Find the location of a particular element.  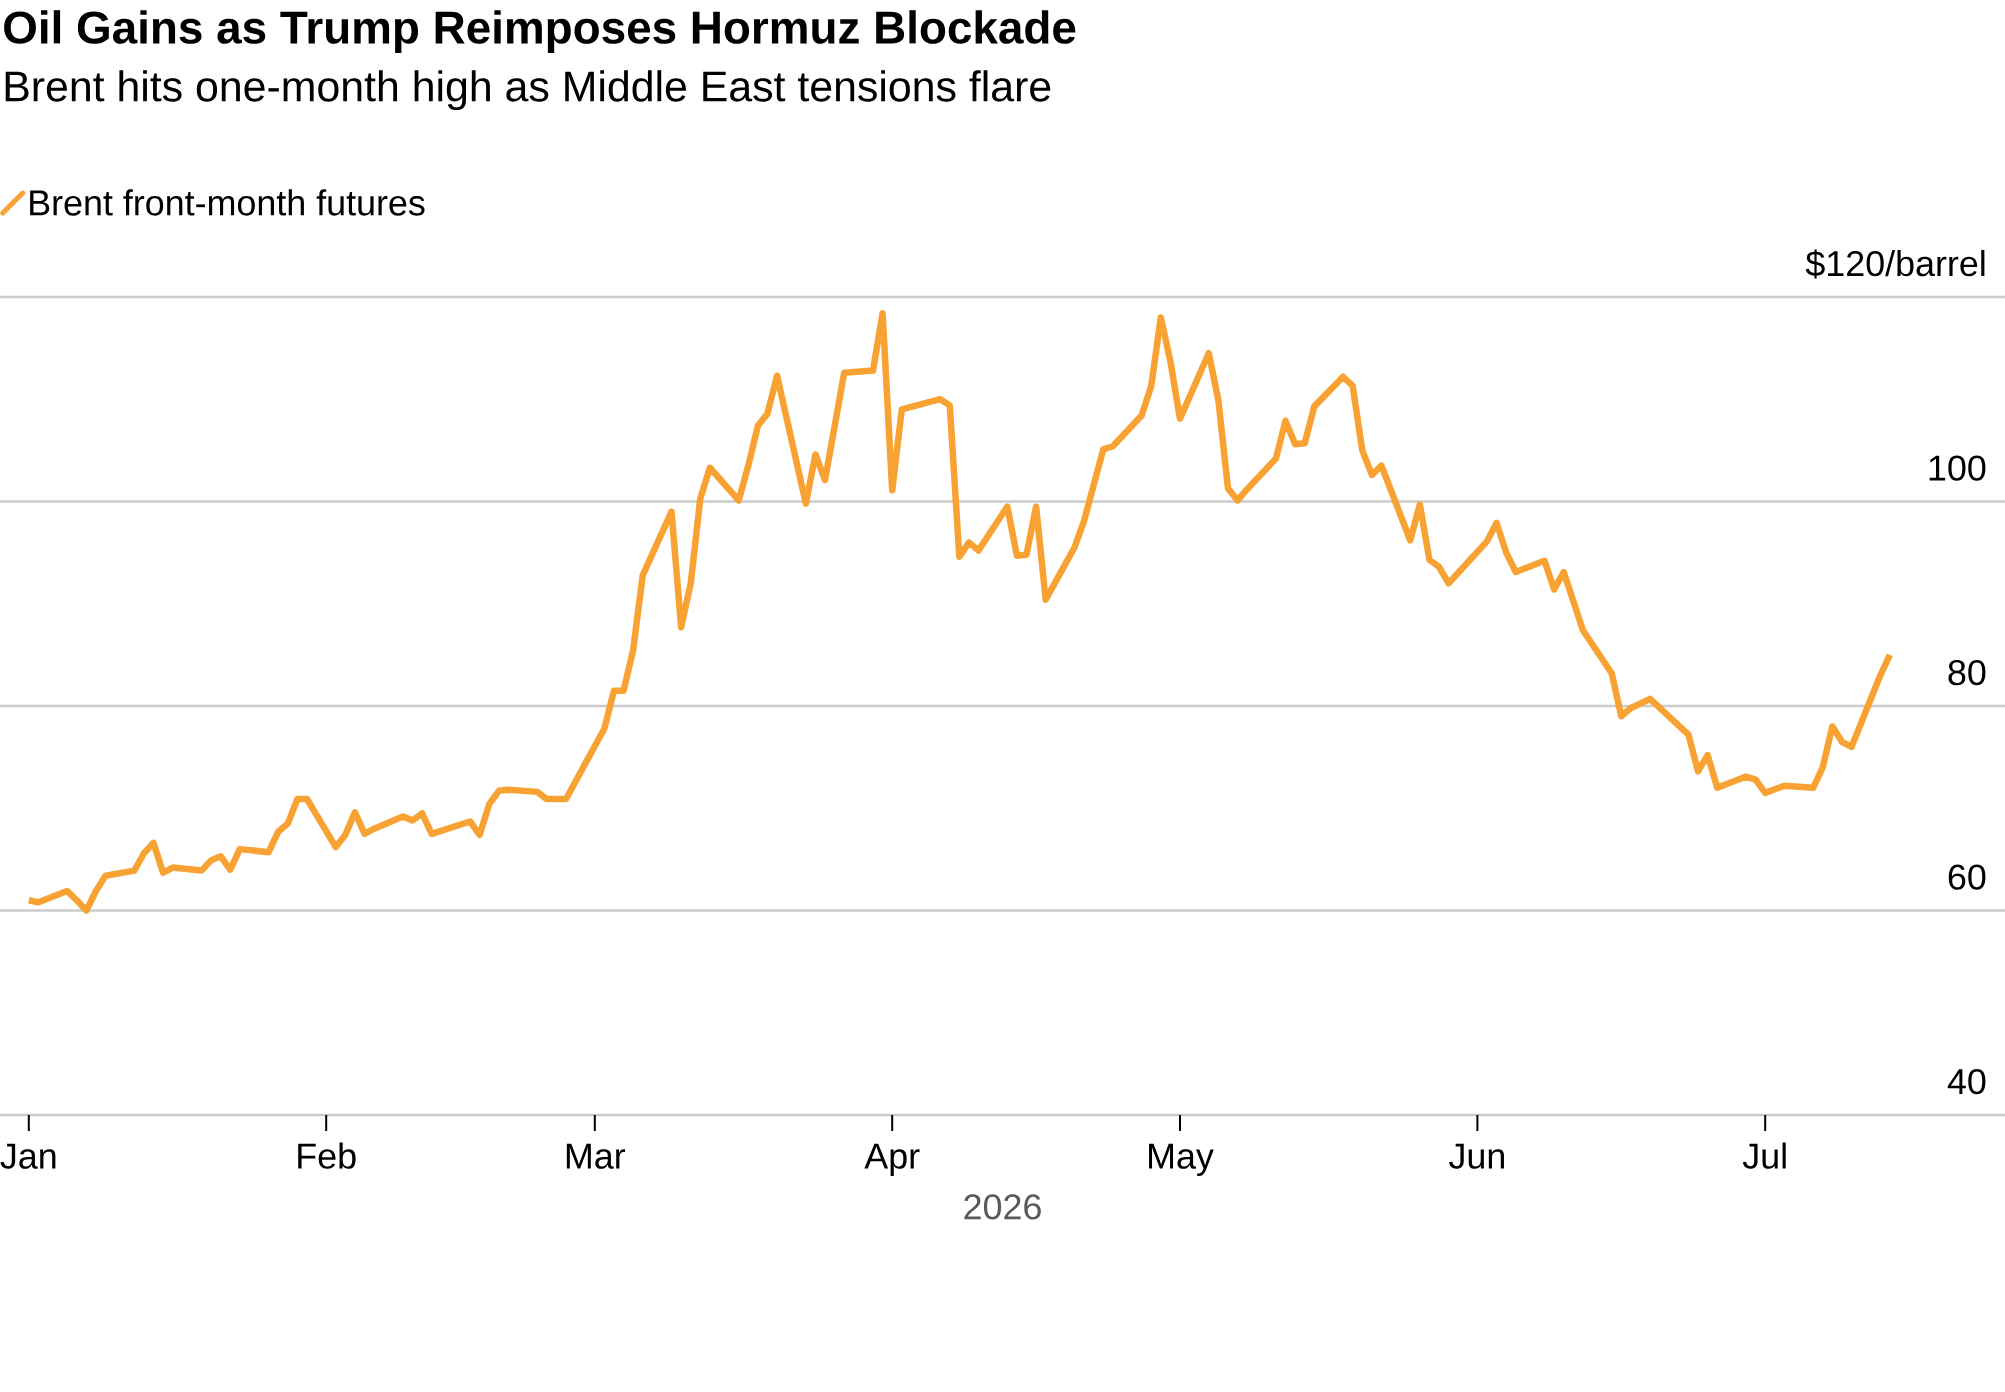

x-tick-label: Feb is located at coordinates (327, 1155).